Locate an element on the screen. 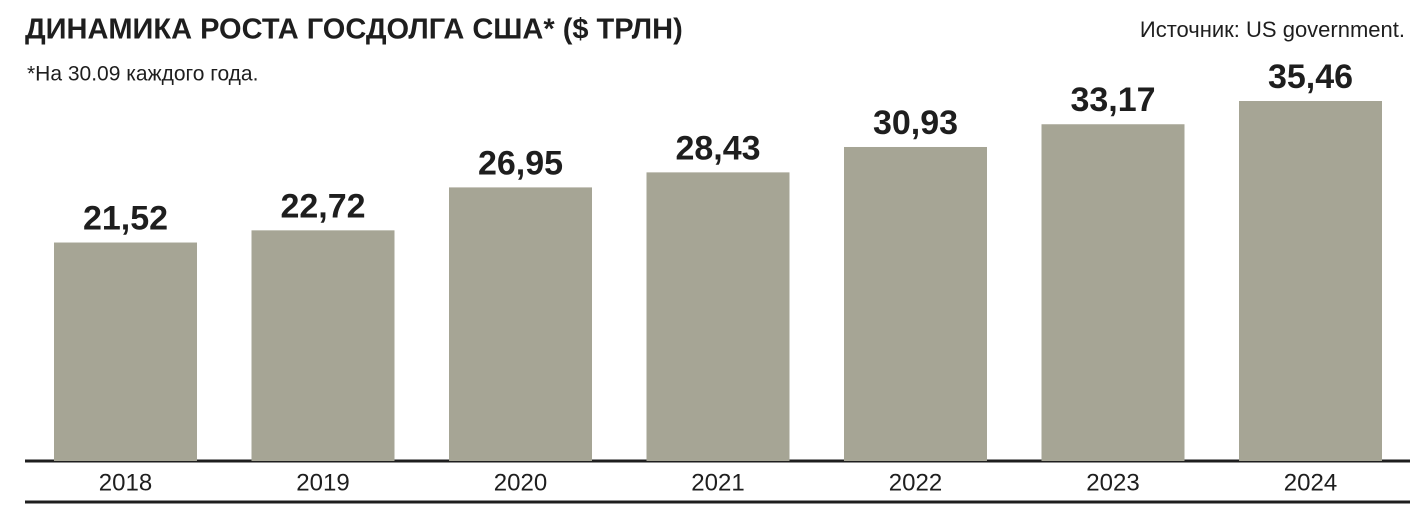 This screenshot has width=1425, height=511. x-tick-label: 2019 is located at coordinates (322, 482).